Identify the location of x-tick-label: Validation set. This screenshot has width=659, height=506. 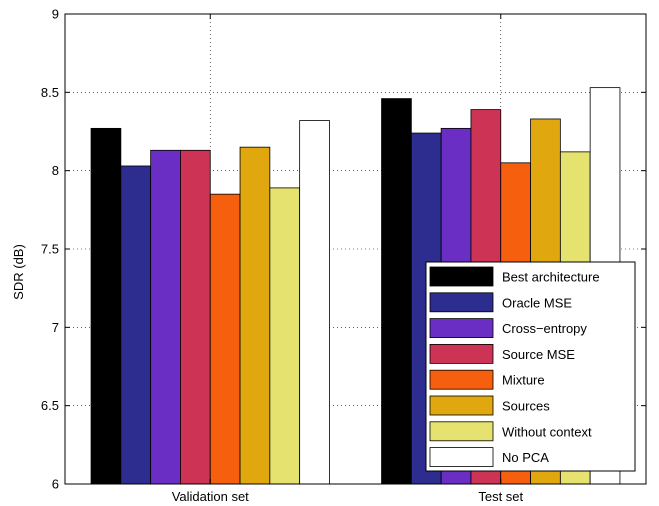
(210, 496).